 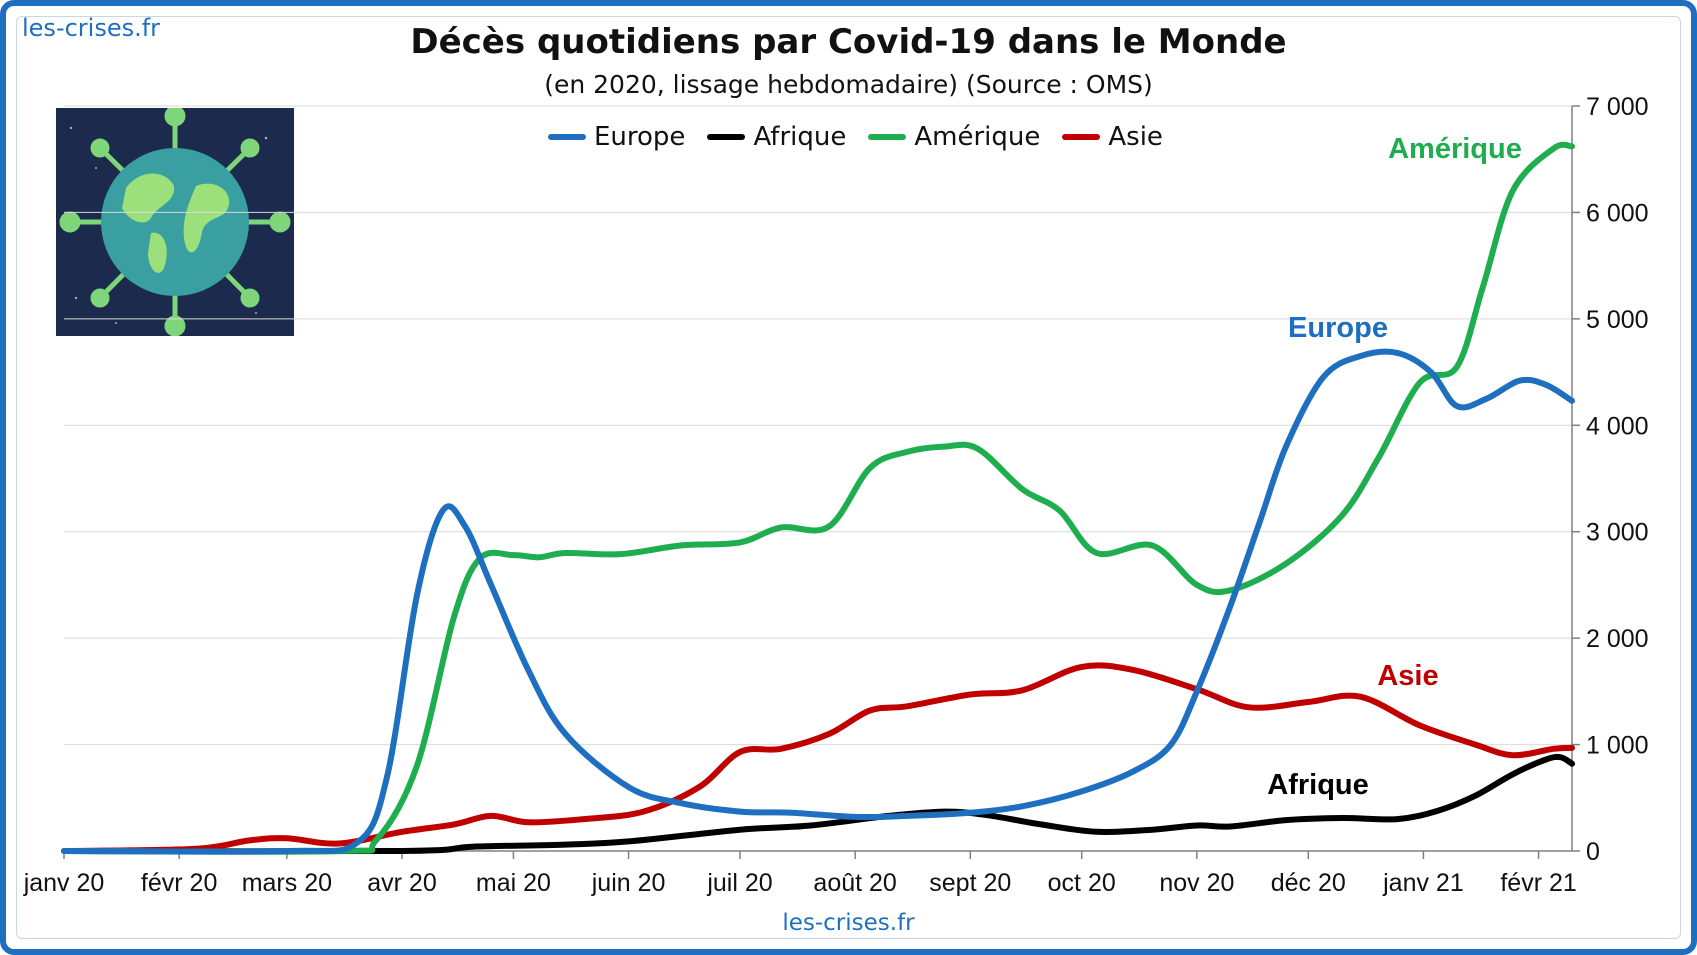 What do you see at coordinates (287, 883) in the screenshot?
I see `x-tick-label: mars 20` at bounding box center [287, 883].